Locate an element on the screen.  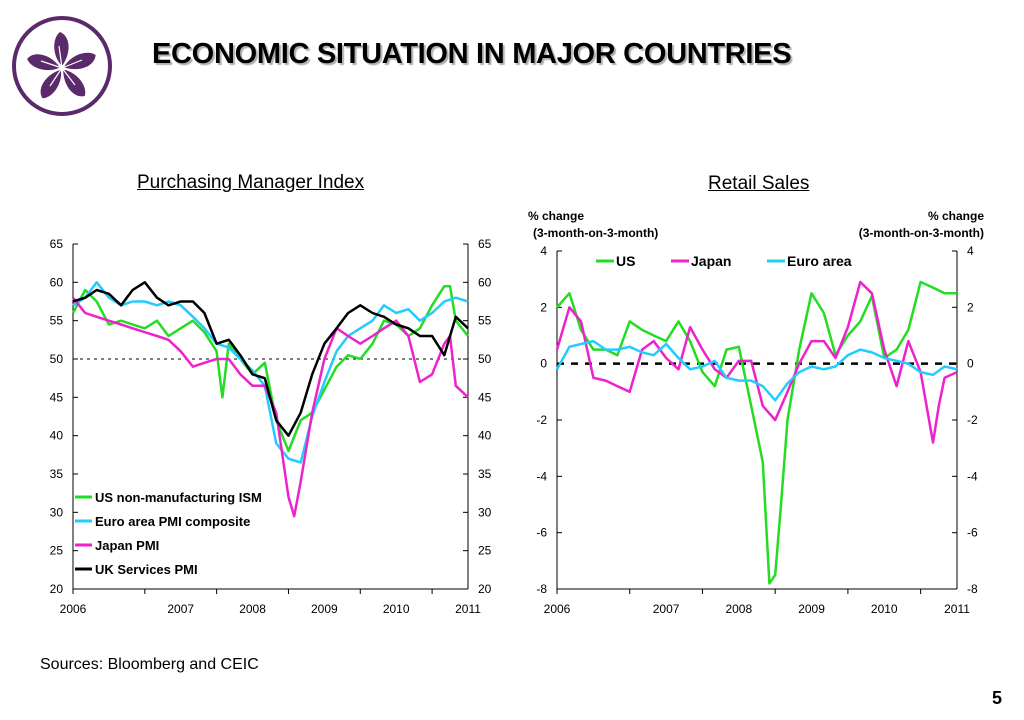
series-line-japan-pmi is located at coordinates (270, 407).